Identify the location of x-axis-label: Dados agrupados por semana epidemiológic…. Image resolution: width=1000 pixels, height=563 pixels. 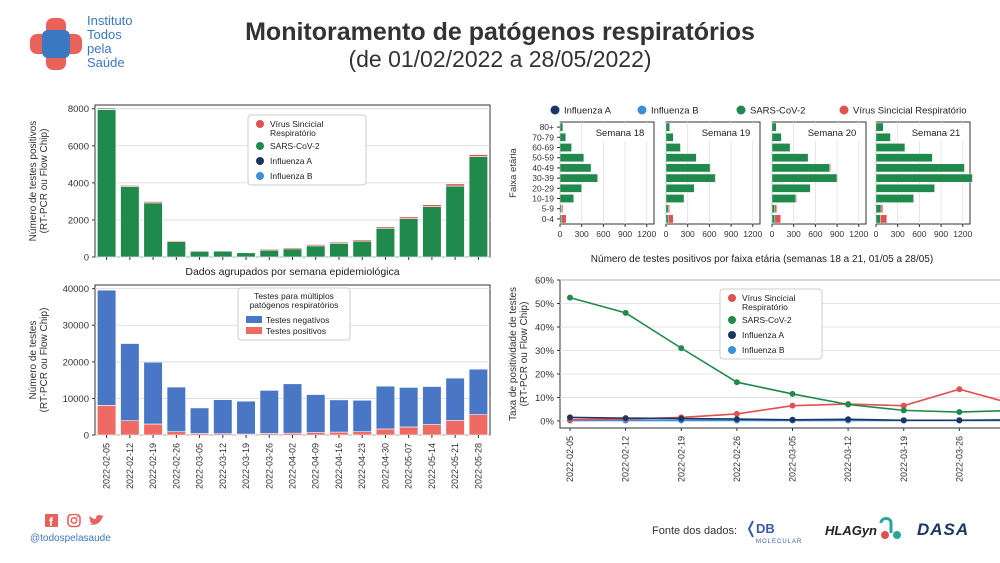
(292, 272).